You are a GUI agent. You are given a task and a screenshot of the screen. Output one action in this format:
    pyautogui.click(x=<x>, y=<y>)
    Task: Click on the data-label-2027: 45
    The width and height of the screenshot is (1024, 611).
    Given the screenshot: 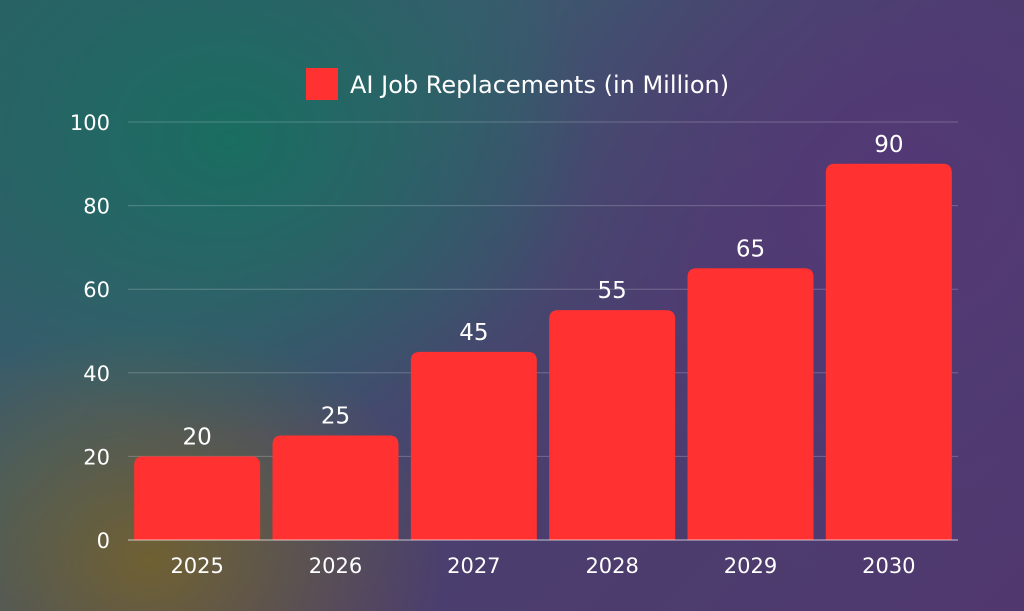 What is the action you would take?
    pyautogui.click(x=473, y=333)
    